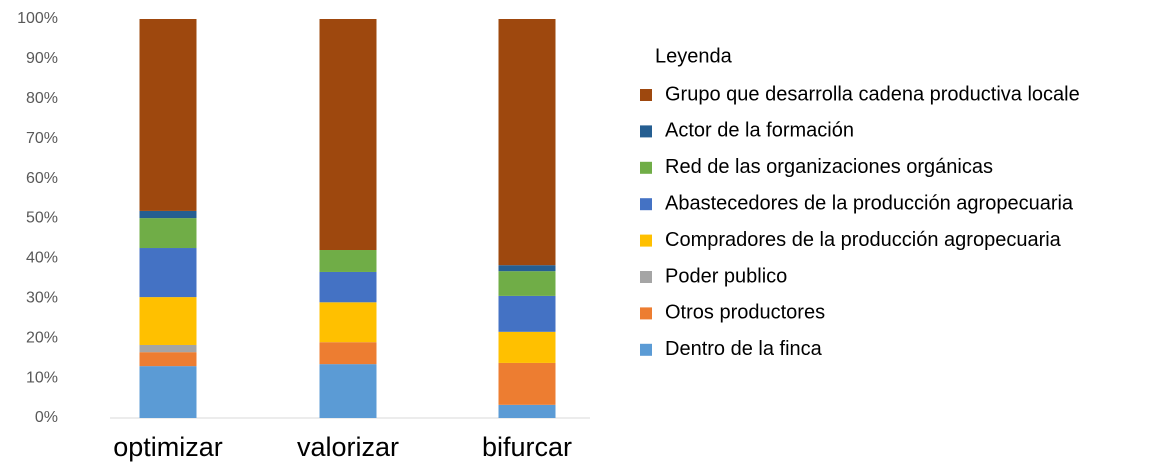 The width and height of the screenshot is (1166, 465). What do you see at coordinates (694, 56) in the screenshot?
I see `legend-title: Leyenda` at bounding box center [694, 56].